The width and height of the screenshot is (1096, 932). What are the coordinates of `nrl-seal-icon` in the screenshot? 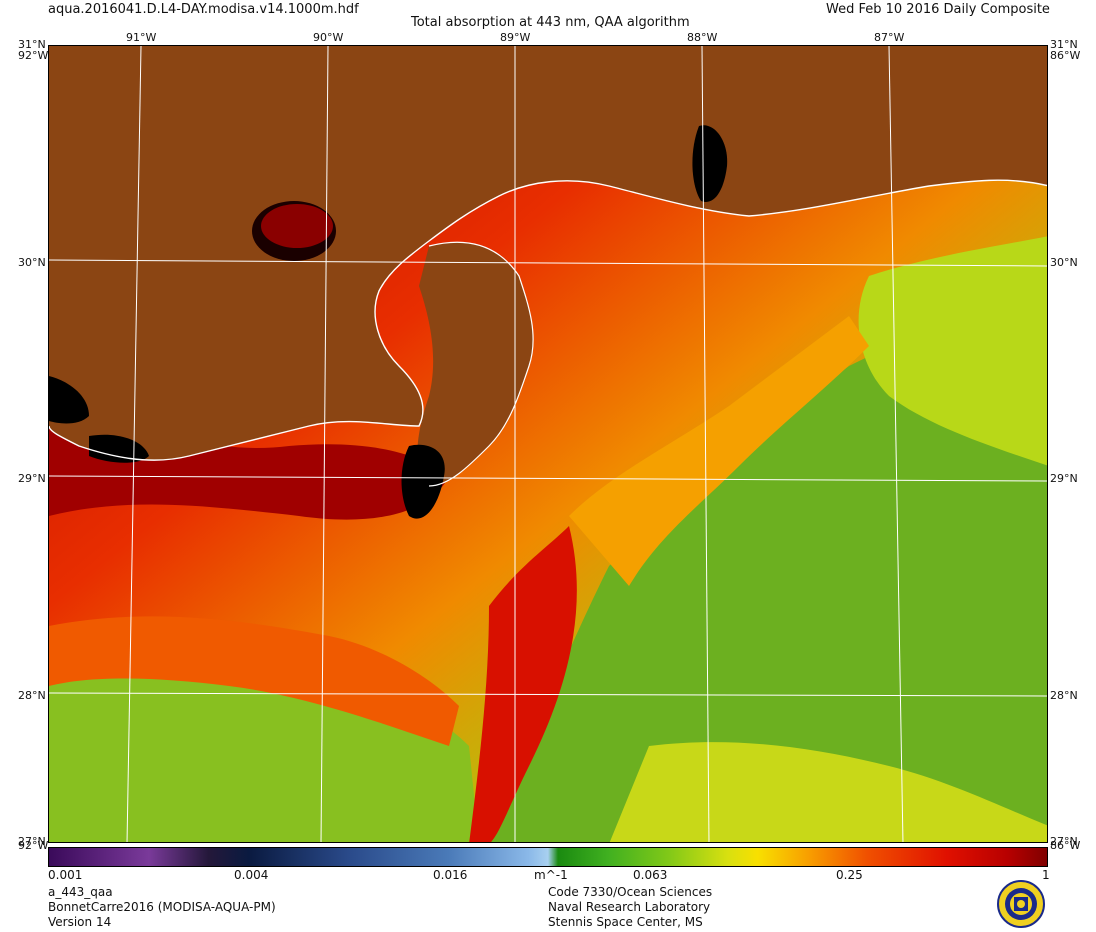 It's located at (1021, 904).